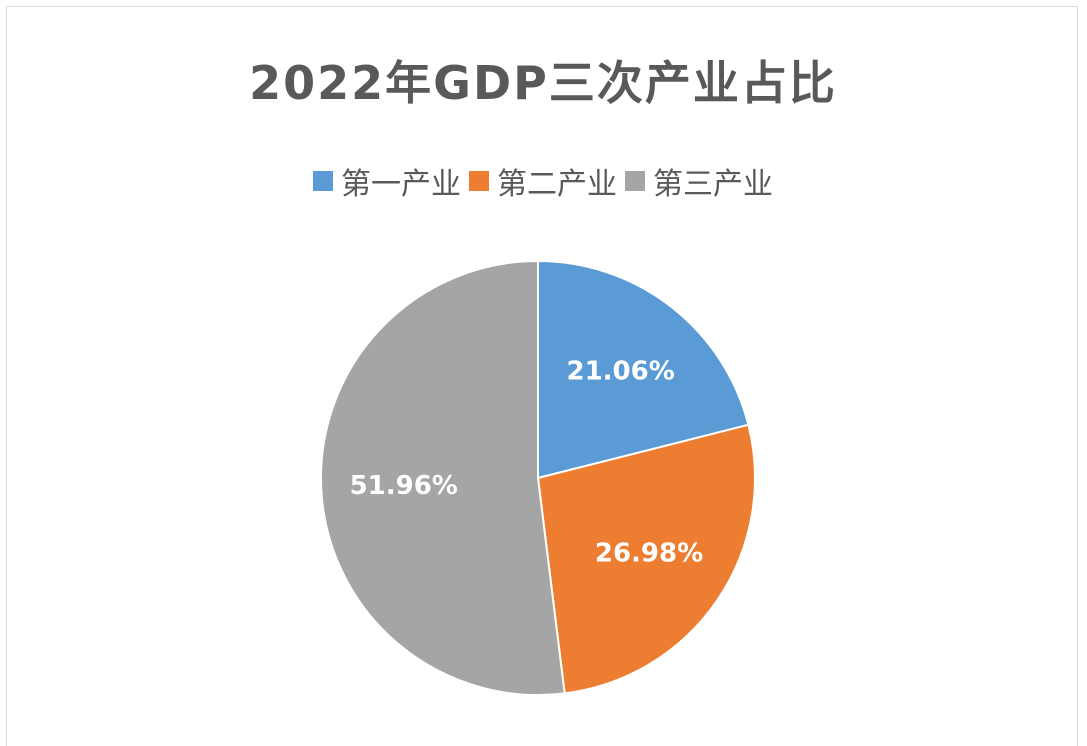  What do you see at coordinates (557, 184) in the screenshot?
I see `legend-label-secondary: 第二产业` at bounding box center [557, 184].